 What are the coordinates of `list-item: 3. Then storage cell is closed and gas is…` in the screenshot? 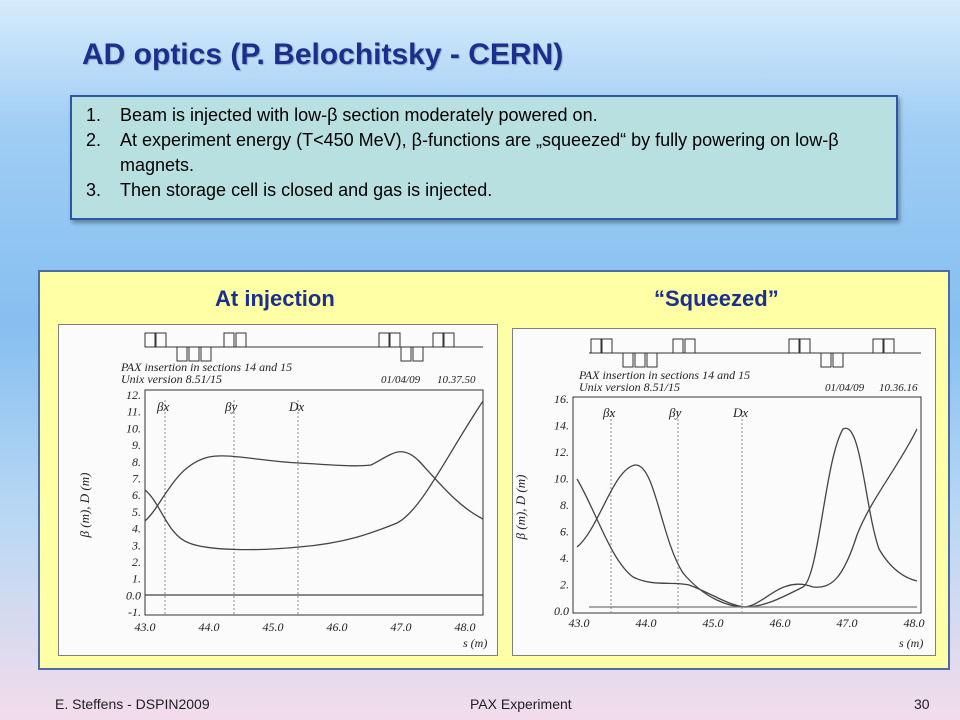 It's located at (487, 190).